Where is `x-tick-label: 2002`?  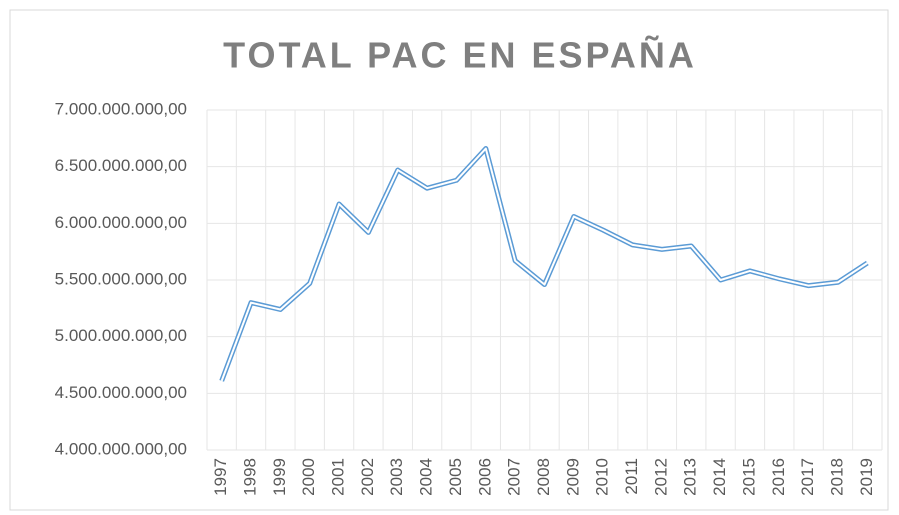
x-tick-label: 2002 is located at coordinates (367, 477).